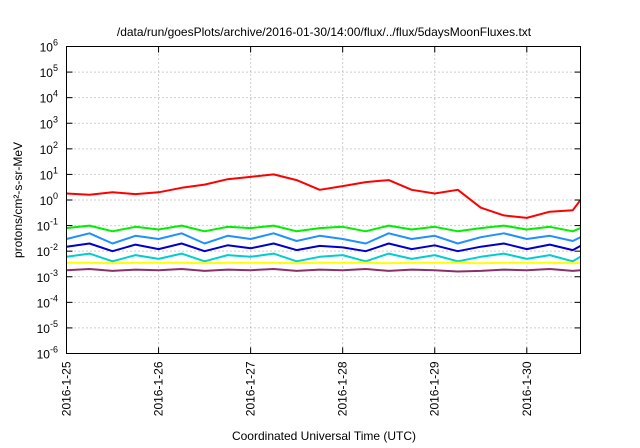  What do you see at coordinates (324, 436) in the screenshot?
I see `x-axis-label: Coordinated Universal Time (UTC)` at bounding box center [324, 436].